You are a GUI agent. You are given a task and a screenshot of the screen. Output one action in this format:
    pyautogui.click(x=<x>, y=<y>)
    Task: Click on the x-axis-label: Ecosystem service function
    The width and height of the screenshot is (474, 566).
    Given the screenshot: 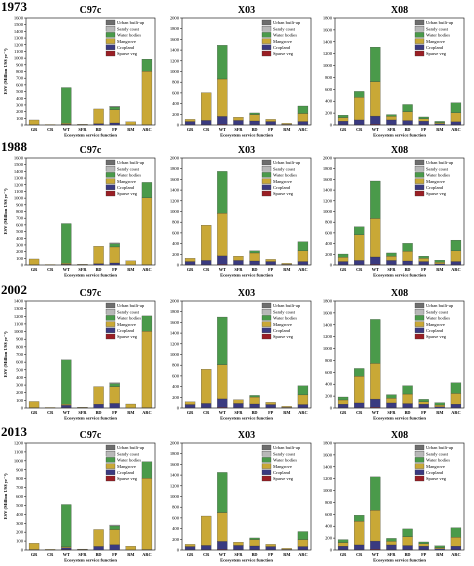 What is the action you would take?
    pyautogui.click(x=246, y=418)
    